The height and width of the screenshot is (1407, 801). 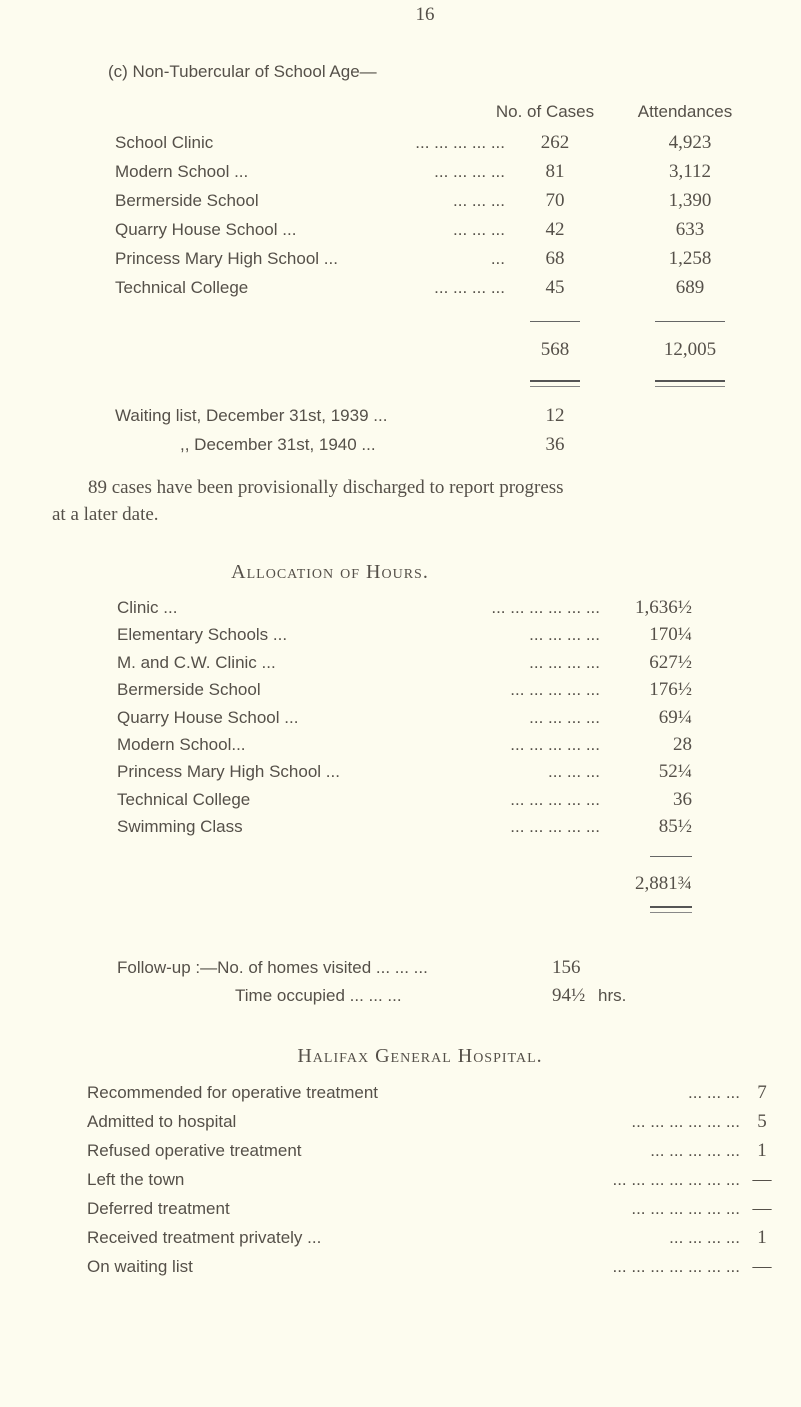 I want to click on col-header-attendances: Attendances, so click(x=685, y=111).